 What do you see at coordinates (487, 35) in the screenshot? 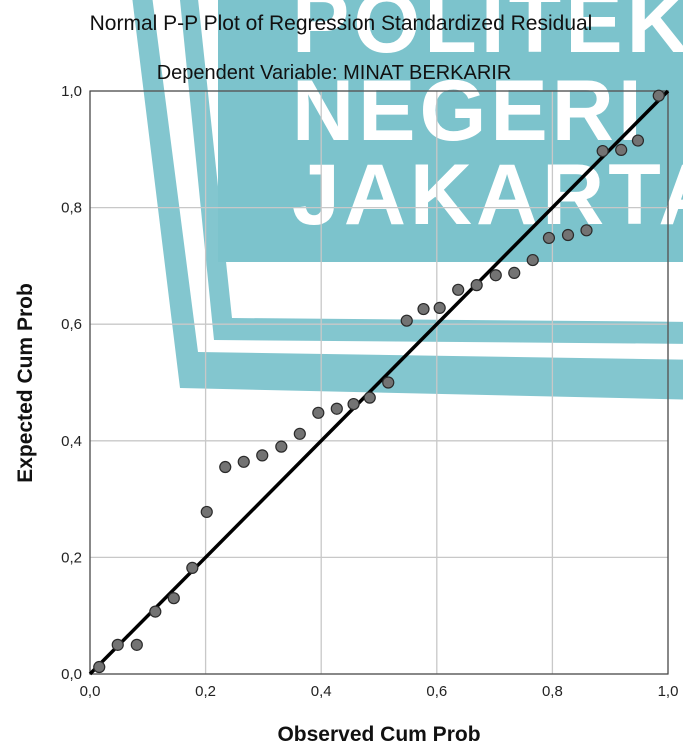
I see `watermark-line-1: POLITEKNIK` at bounding box center [487, 35].